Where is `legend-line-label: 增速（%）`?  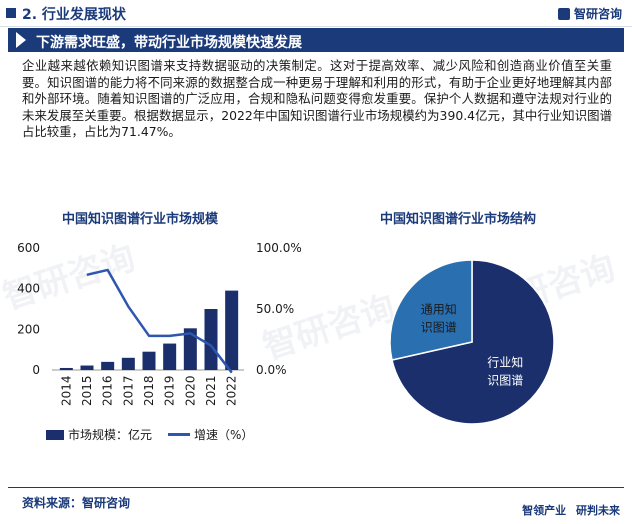 legend-line-label: 增速（%） is located at coordinates (224, 435).